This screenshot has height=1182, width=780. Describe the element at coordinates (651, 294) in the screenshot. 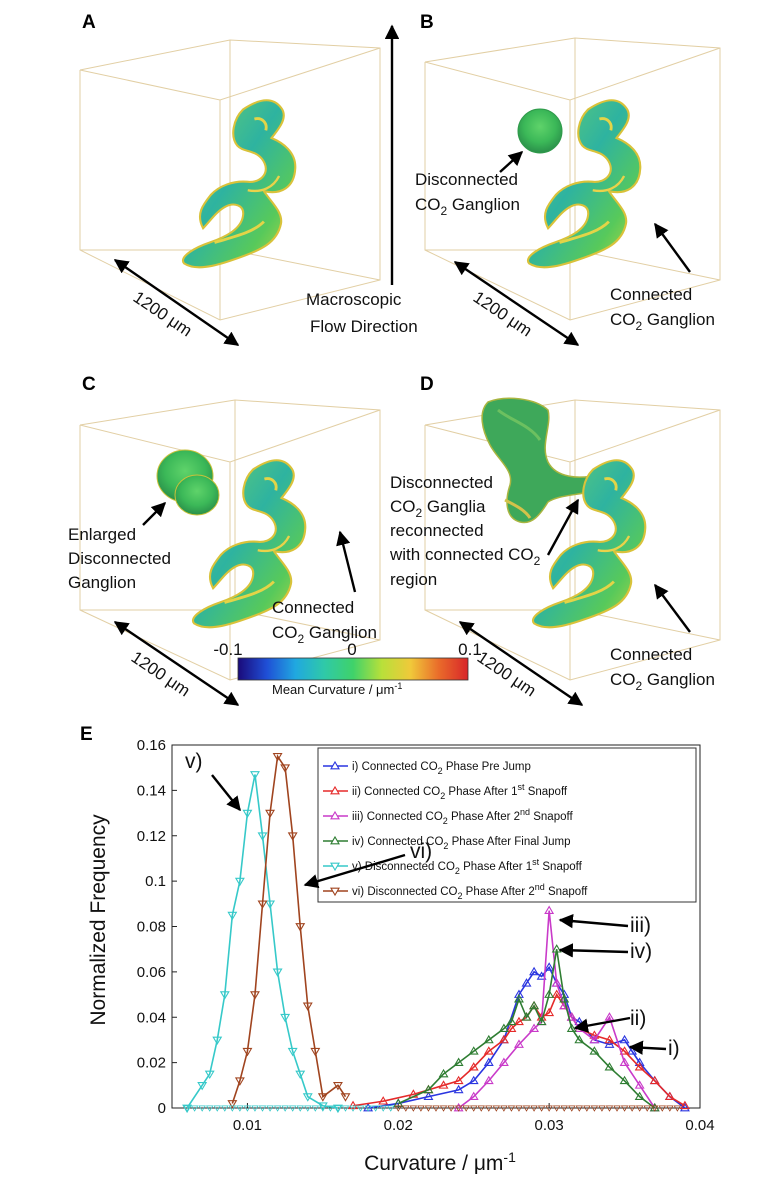

I see `conn-label-b1: Connected` at that location.